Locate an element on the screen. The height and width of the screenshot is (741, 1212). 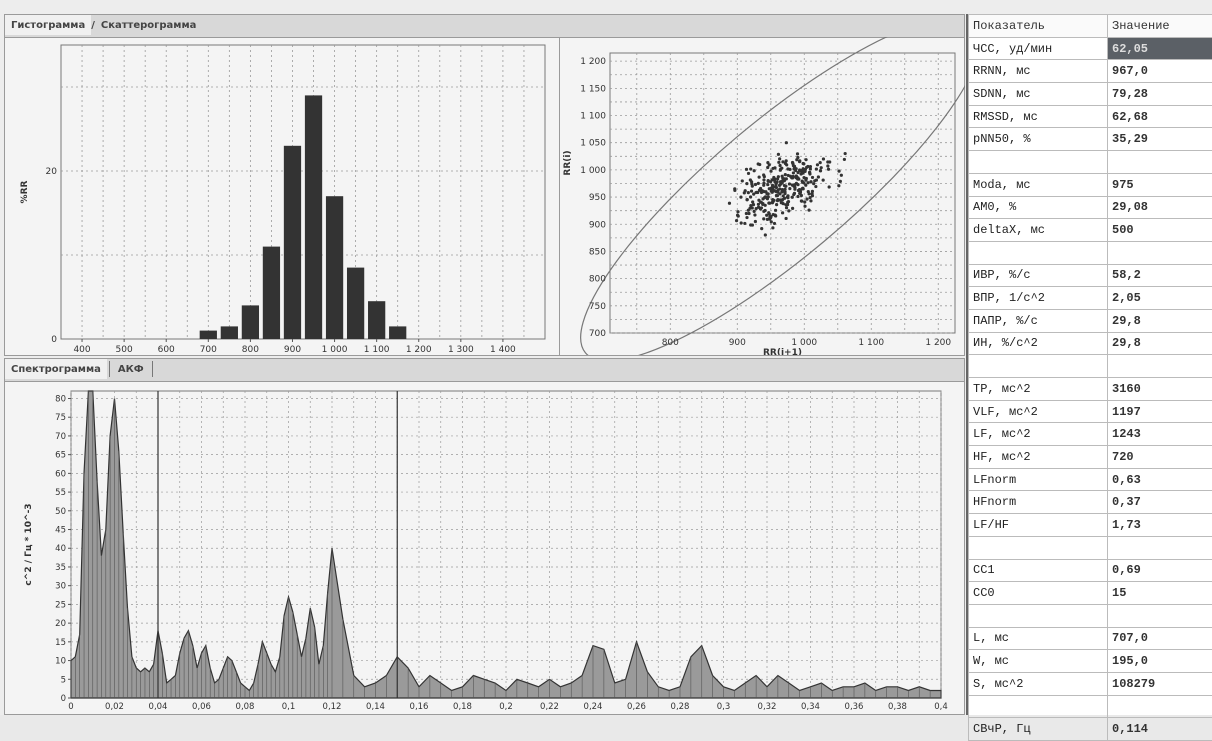
tab-spectrogram: Спектрограмма is located at coordinates (56, 369).